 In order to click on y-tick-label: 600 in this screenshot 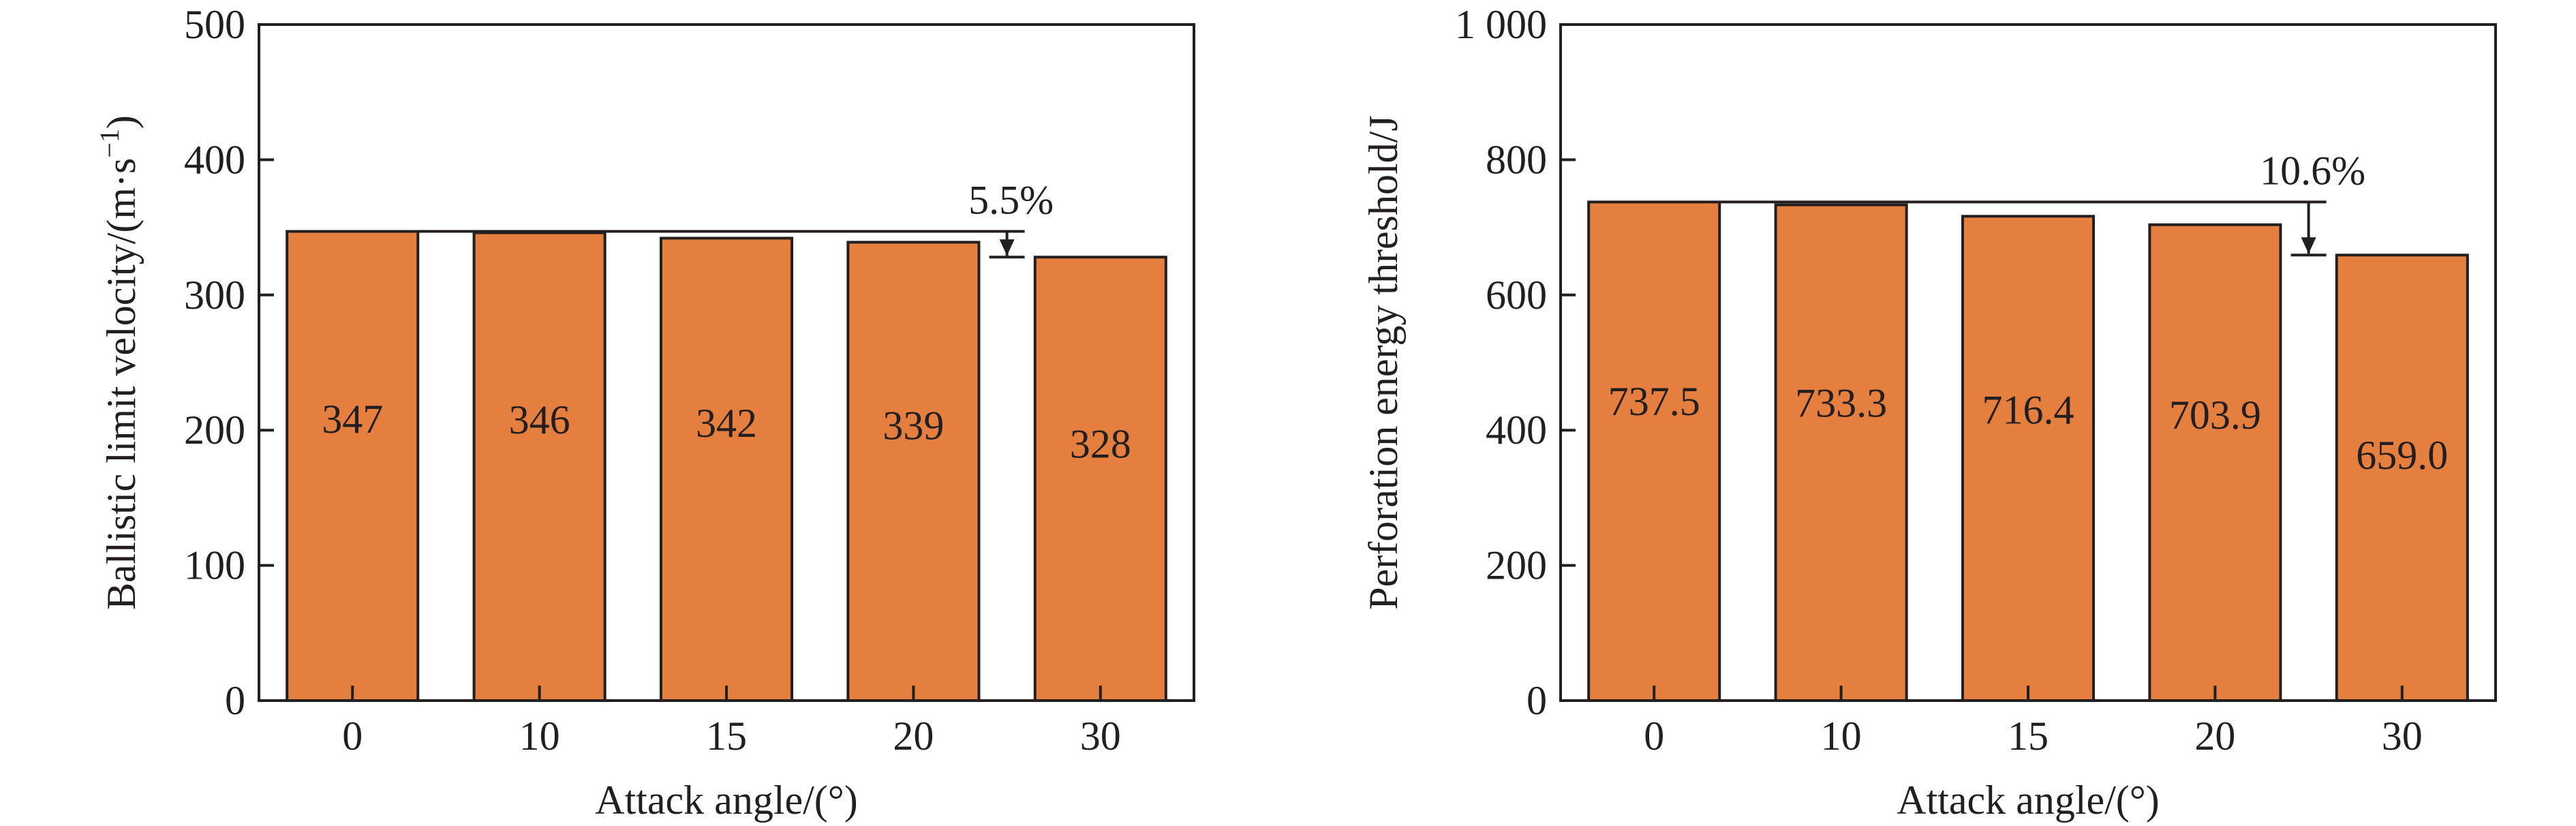, I will do `click(1516, 295)`.